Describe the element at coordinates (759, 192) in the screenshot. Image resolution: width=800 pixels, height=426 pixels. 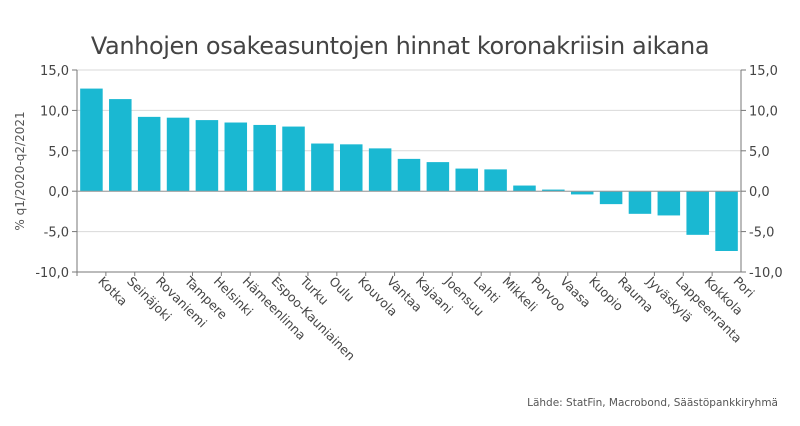
I see `y-tick-label-right: 0,0` at that location.